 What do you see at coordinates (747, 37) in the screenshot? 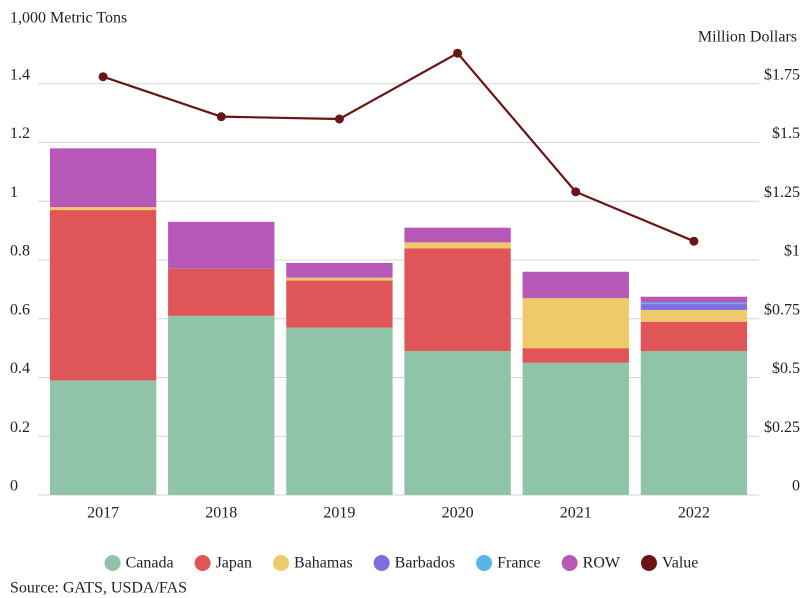
I see `y2-axis-label: Million Dollars` at bounding box center [747, 37].